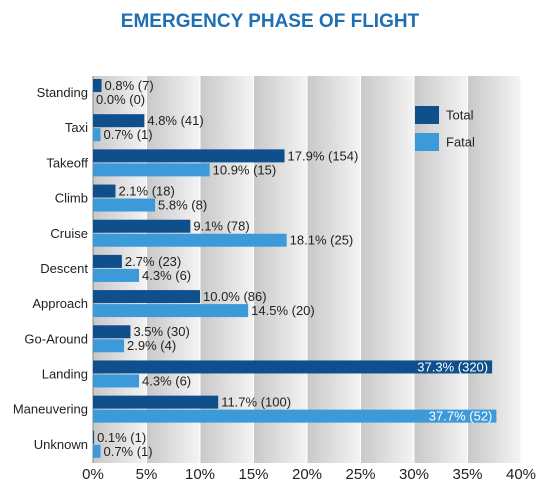  What do you see at coordinates (69, 233) in the screenshot?
I see `y-tick-label: Cruise` at bounding box center [69, 233].